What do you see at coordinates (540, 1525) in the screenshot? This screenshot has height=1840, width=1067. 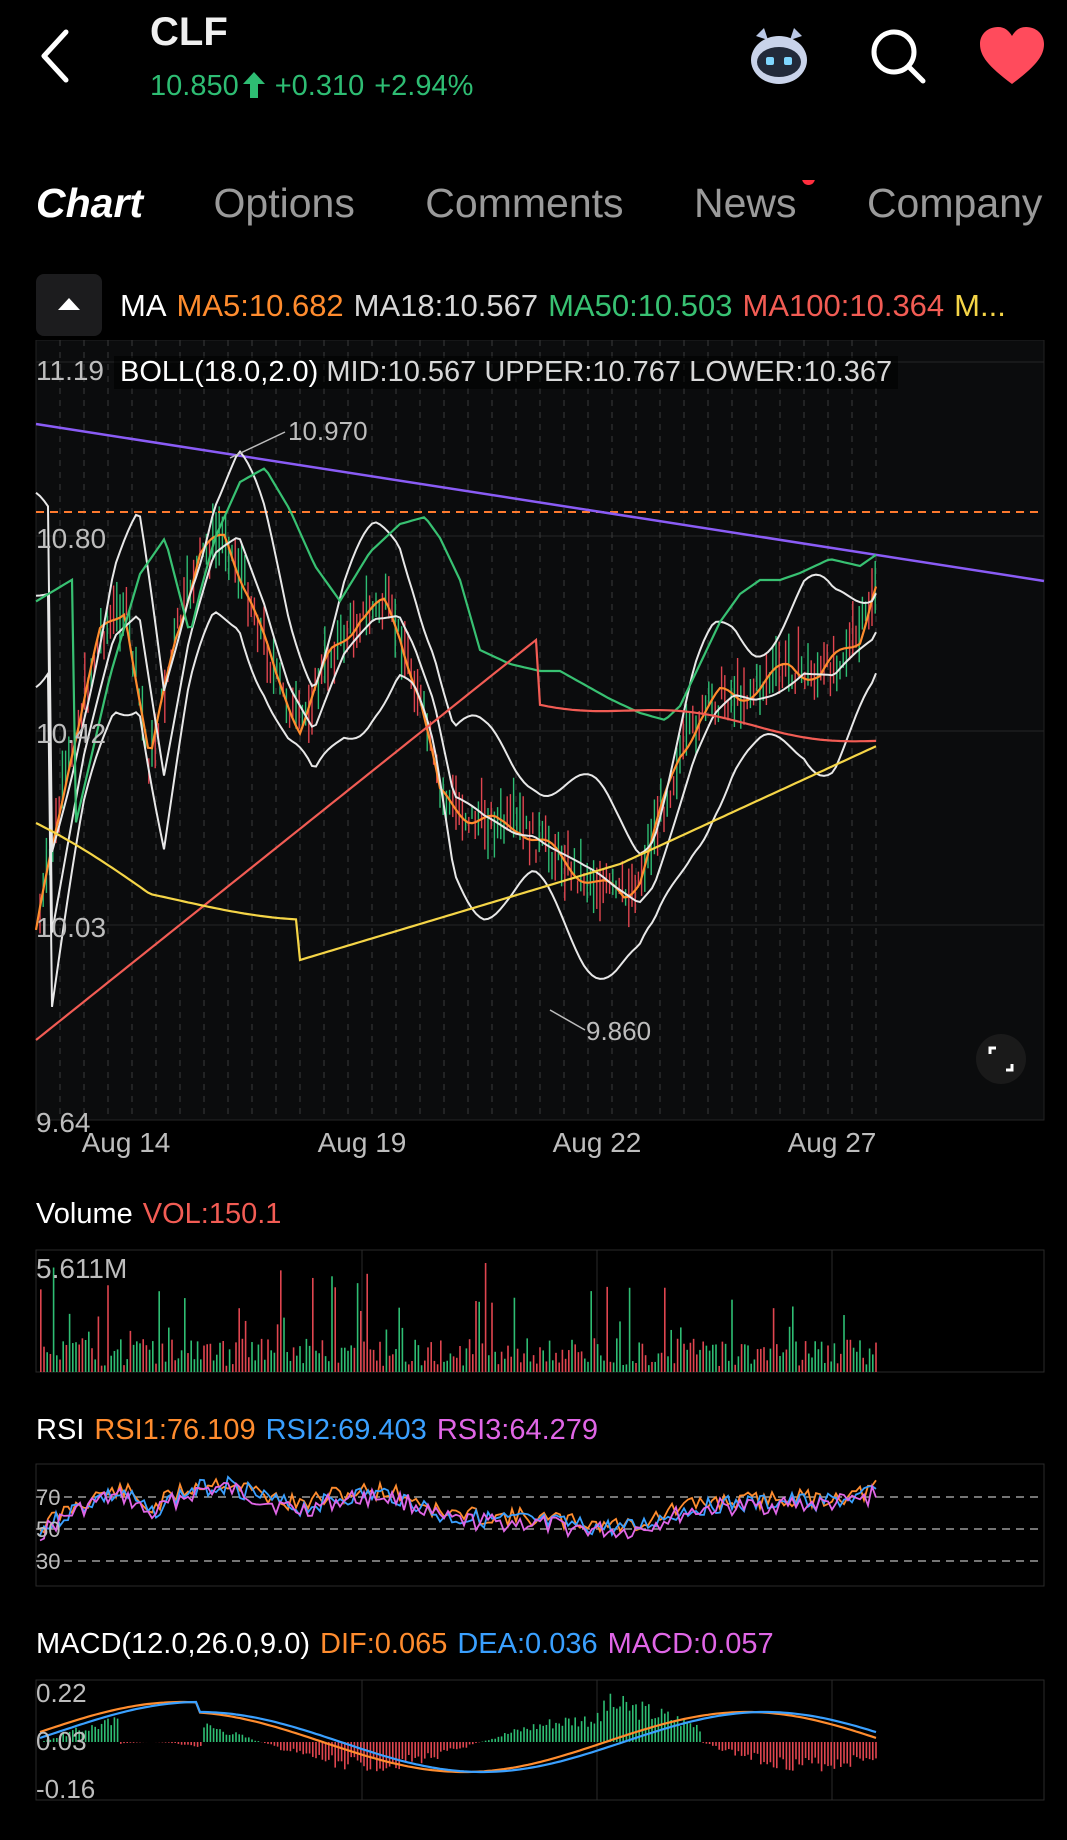 I see `rsi-plot-area` at bounding box center [540, 1525].